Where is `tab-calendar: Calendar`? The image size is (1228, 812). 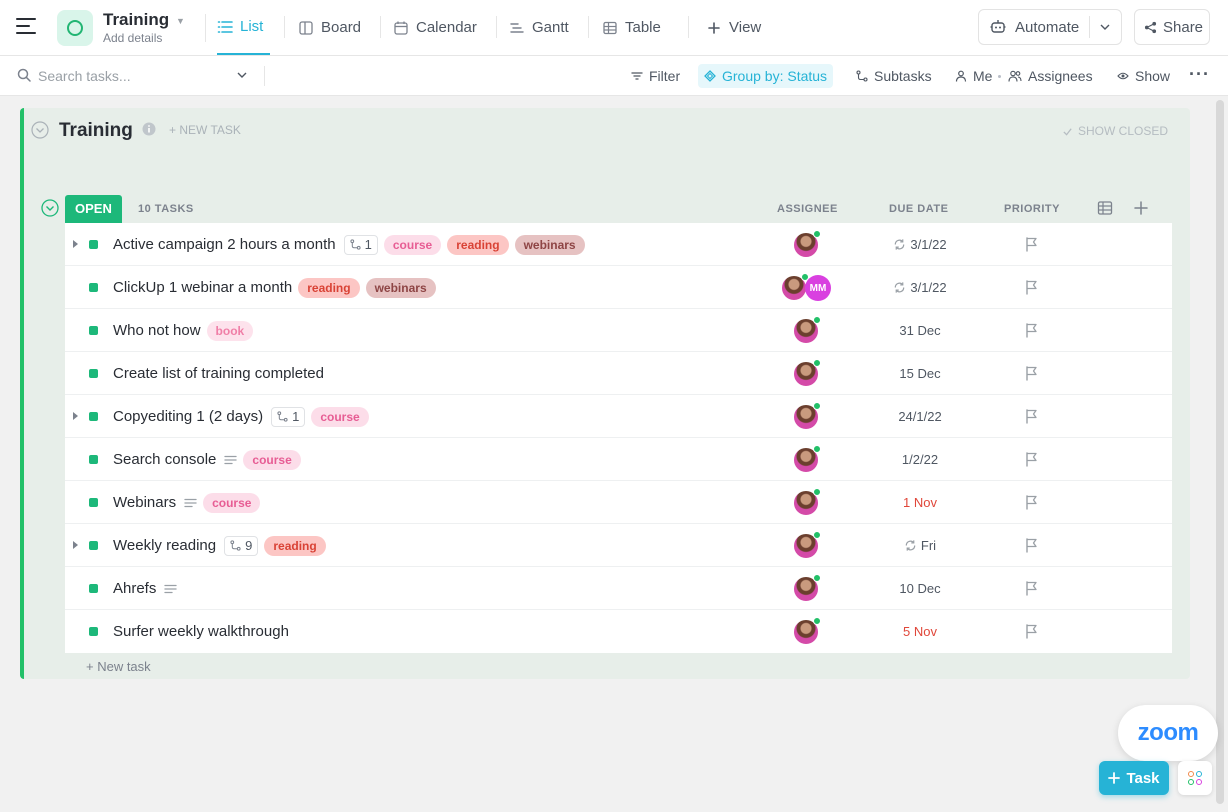 tab-calendar: Calendar is located at coordinates (435, 27).